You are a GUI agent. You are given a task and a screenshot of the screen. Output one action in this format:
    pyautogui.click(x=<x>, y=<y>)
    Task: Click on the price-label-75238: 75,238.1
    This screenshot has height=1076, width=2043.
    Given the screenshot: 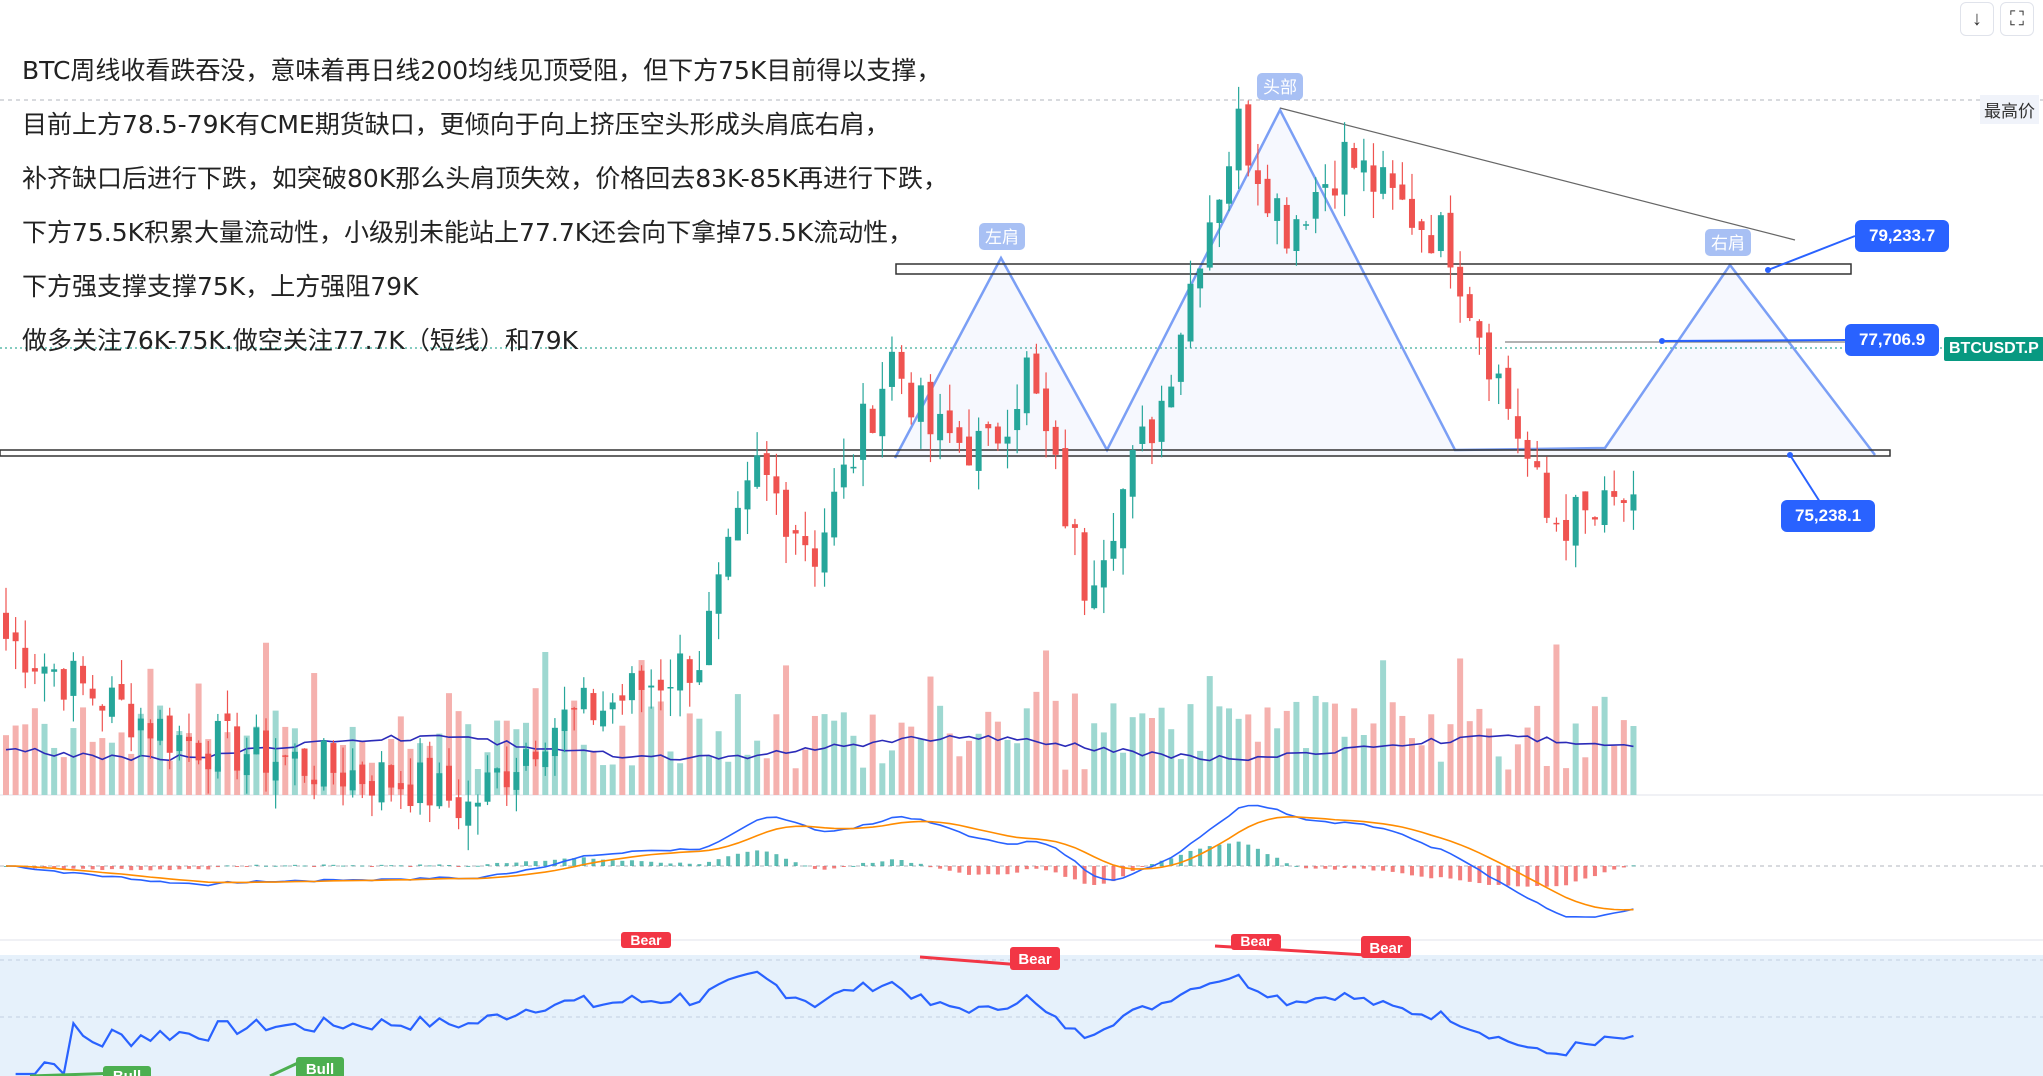 What is the action you would take?
    pyautogui.click(x=1828, y=516)
    